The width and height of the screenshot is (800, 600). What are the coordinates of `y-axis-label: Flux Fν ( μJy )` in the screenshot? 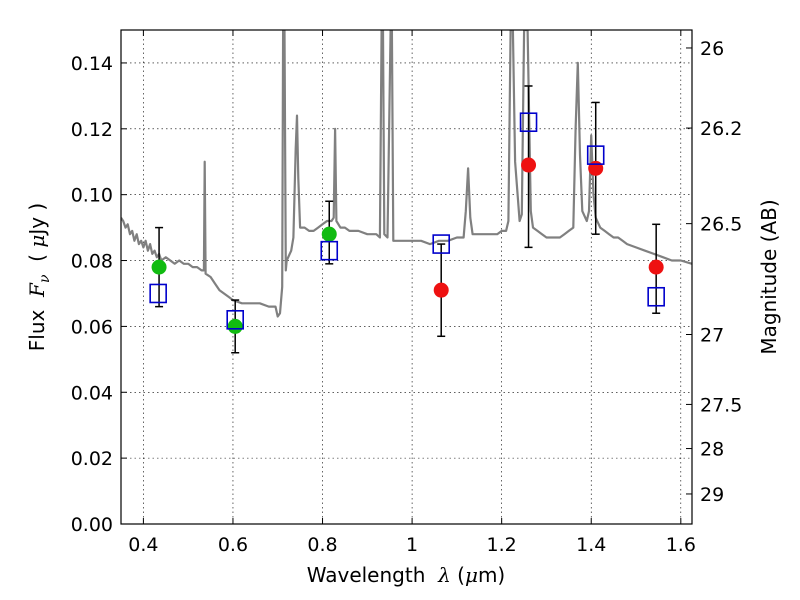 It's located at (39, 277).